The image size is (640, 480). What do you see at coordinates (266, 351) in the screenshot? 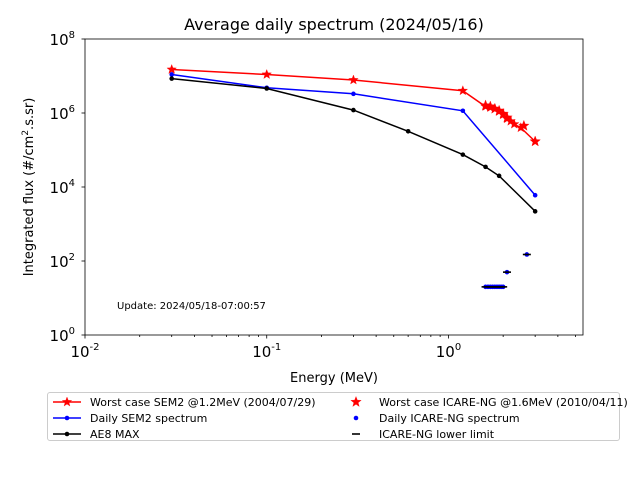
I see `x-tick-label: 10⁻¹` at bounding box center [266, 351].